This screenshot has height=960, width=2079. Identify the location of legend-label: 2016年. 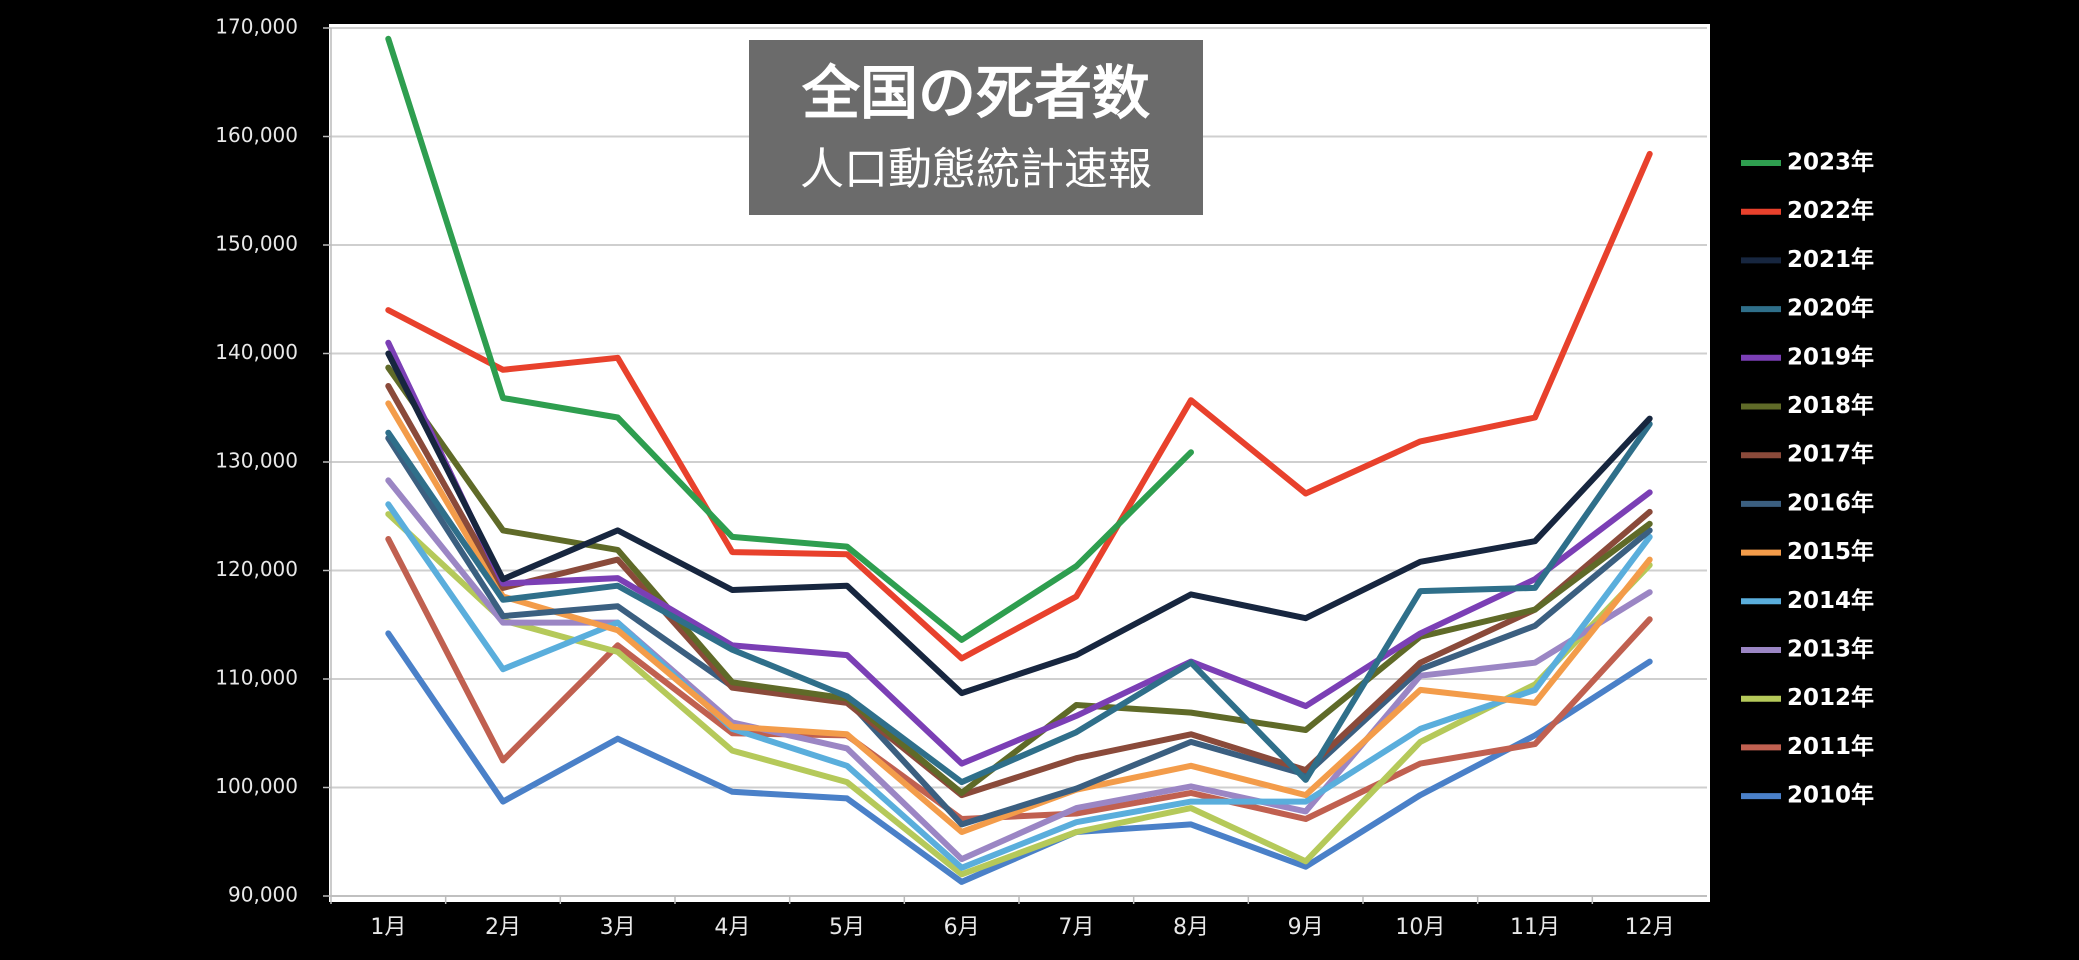
(1830, 502).